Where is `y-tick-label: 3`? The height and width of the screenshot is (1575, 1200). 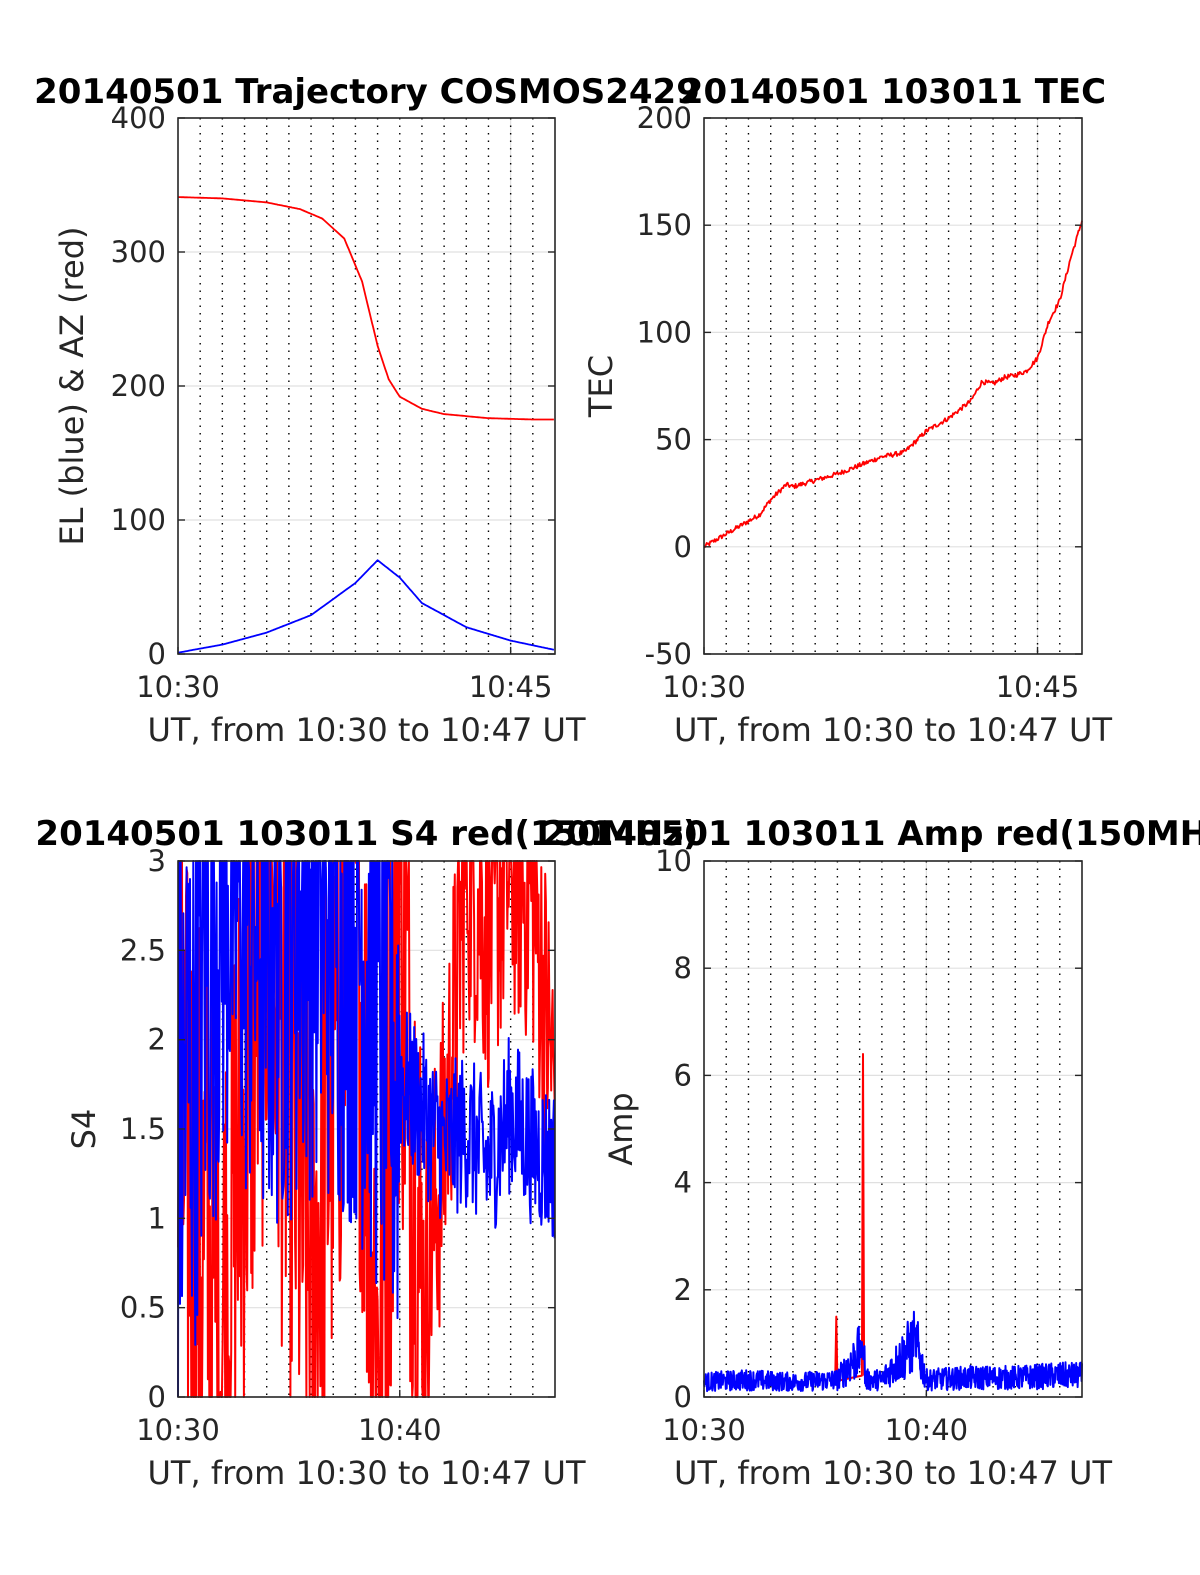 y-tick-label: 3 is located at coordinates (157, 861).